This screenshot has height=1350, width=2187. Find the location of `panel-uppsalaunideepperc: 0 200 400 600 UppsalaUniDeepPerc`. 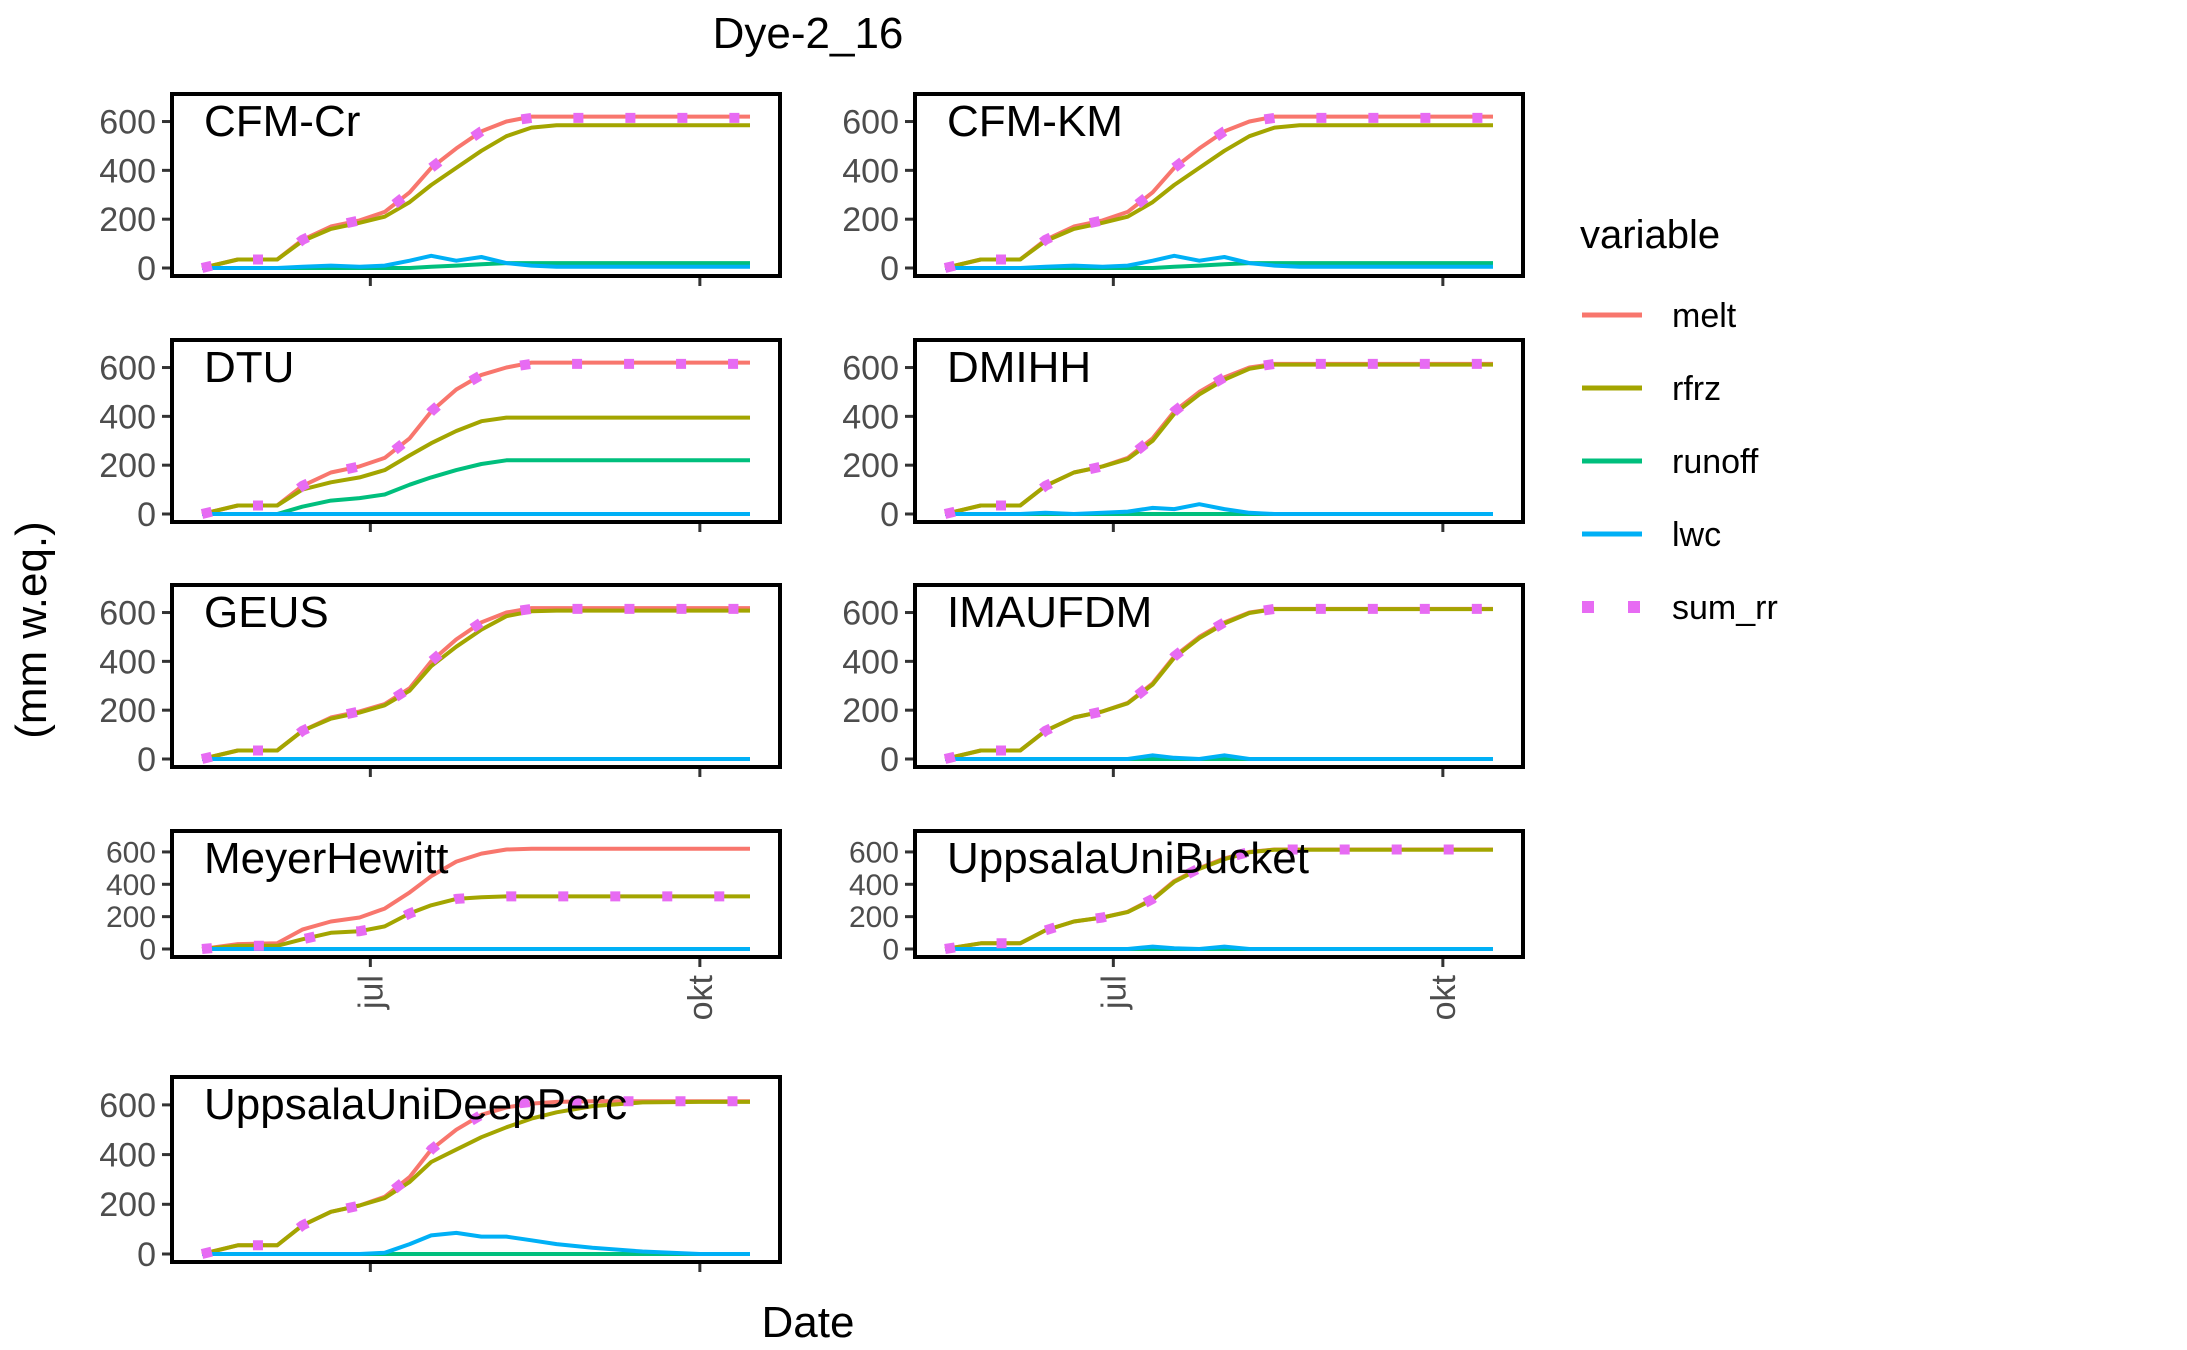

panel-uppsalaunideepperc: 0 200 400 600 UppsalaUniDeepPerc is located at coordinates (440, 1174).